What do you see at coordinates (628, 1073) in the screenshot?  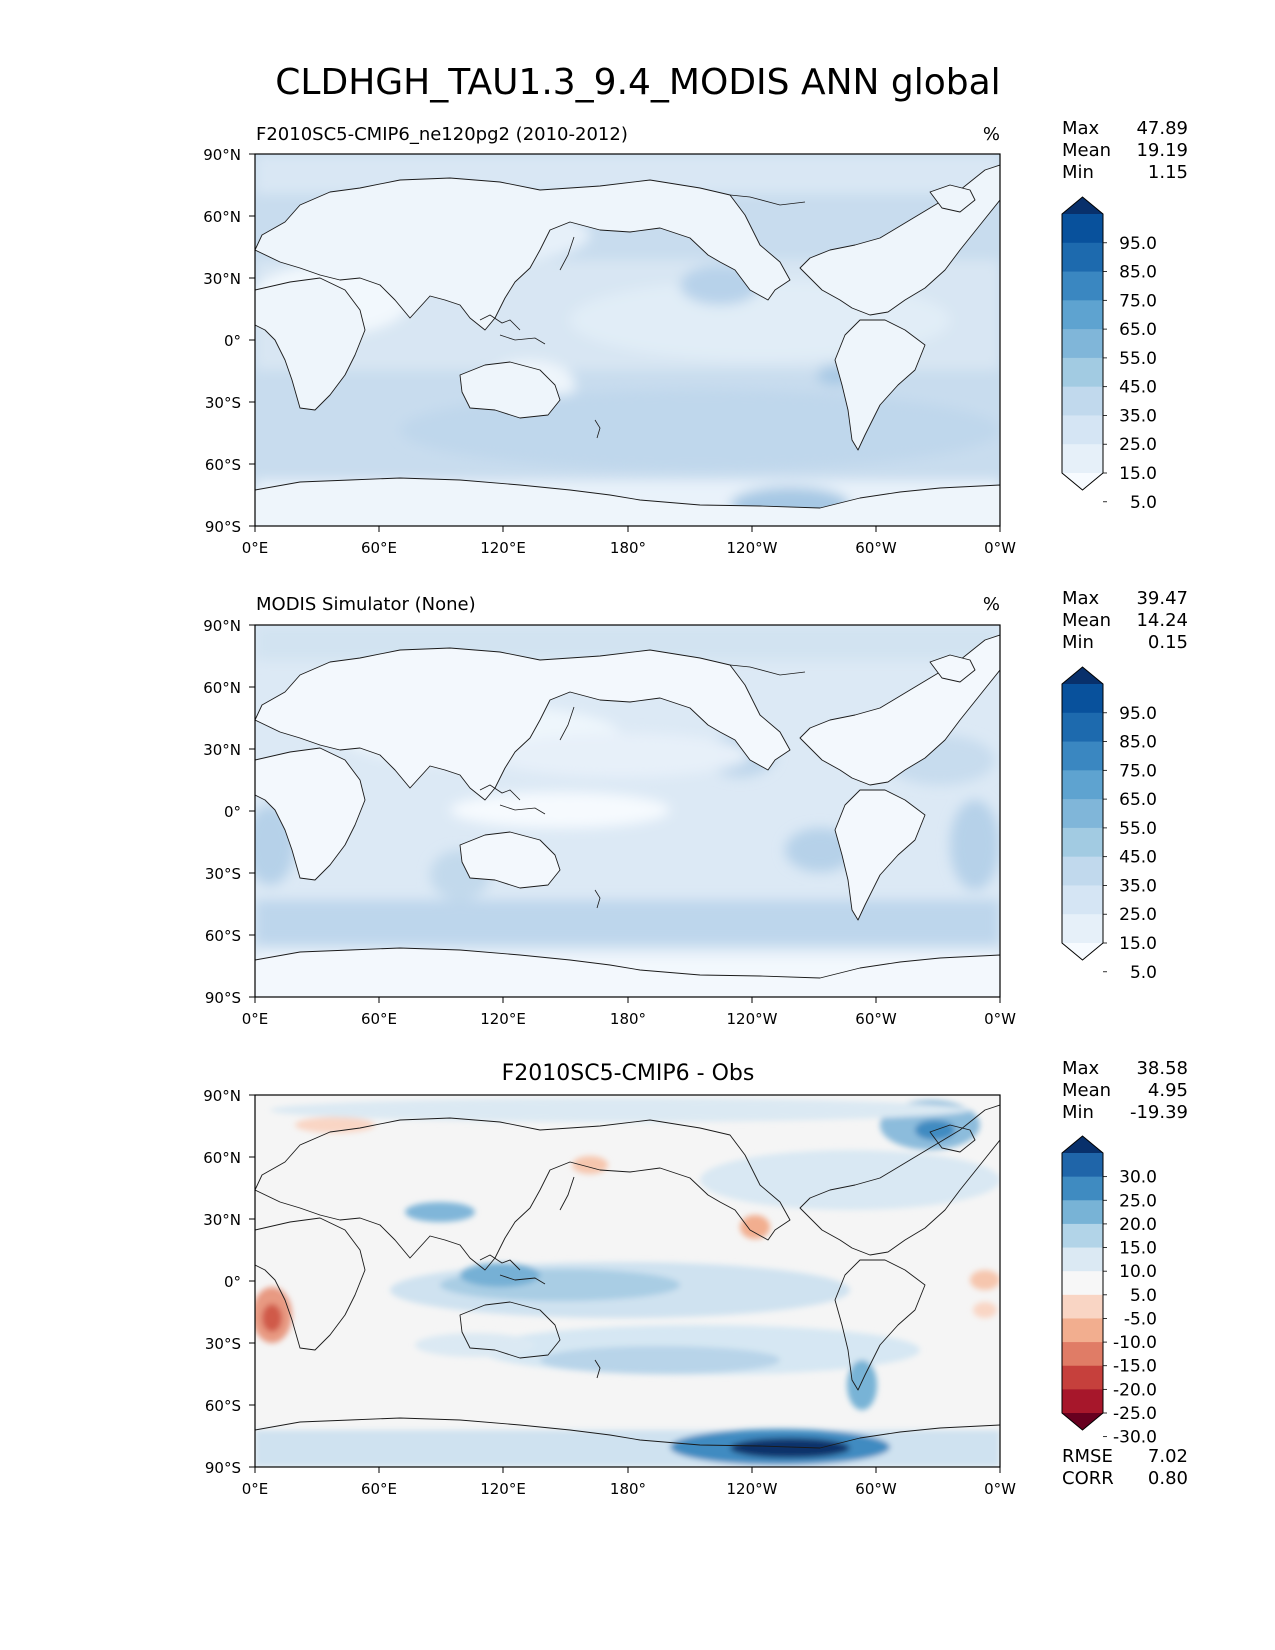 I see `panel-title: F2010SC5-CMIP6 - Obs` at bounding box center [628, 1073].